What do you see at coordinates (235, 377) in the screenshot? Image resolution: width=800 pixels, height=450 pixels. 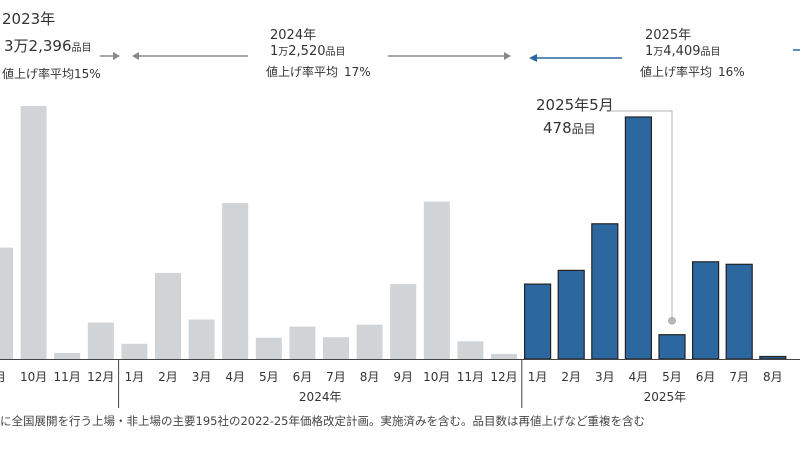 I see `tick-label-7: 4月` at bounding box center [235, 377].